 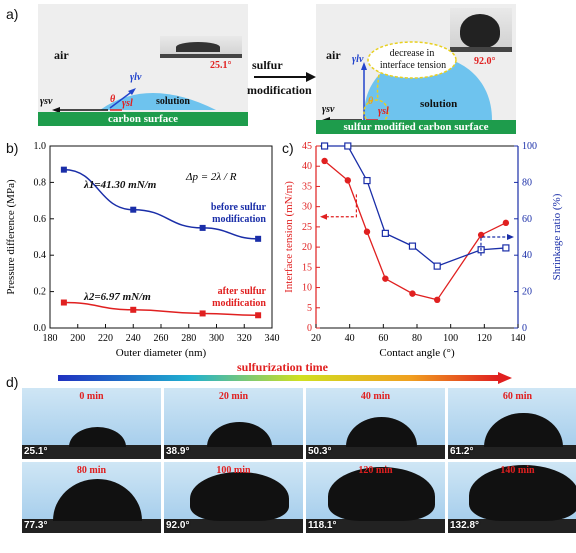 What do you see at coordinates (309, 328) in the screenshot?
I see `left-y-tick-label: 0` at bounding box center [309, 328].